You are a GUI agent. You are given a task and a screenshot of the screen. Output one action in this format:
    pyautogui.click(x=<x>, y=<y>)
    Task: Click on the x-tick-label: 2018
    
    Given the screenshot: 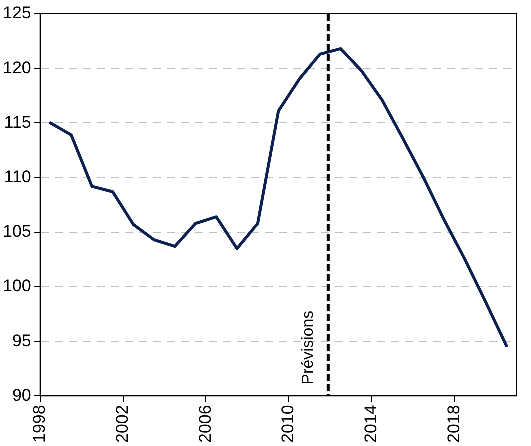 What is the action you would take?
    pyautogui.click(x=454, y=424)
    